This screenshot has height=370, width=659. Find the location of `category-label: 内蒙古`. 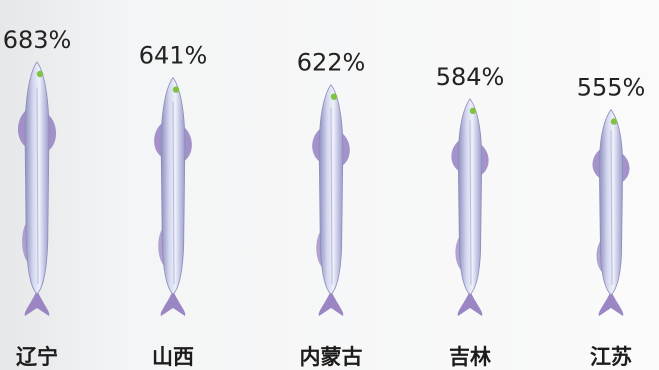

category-label: 内蒙古 is located at coordinates (331, 357).